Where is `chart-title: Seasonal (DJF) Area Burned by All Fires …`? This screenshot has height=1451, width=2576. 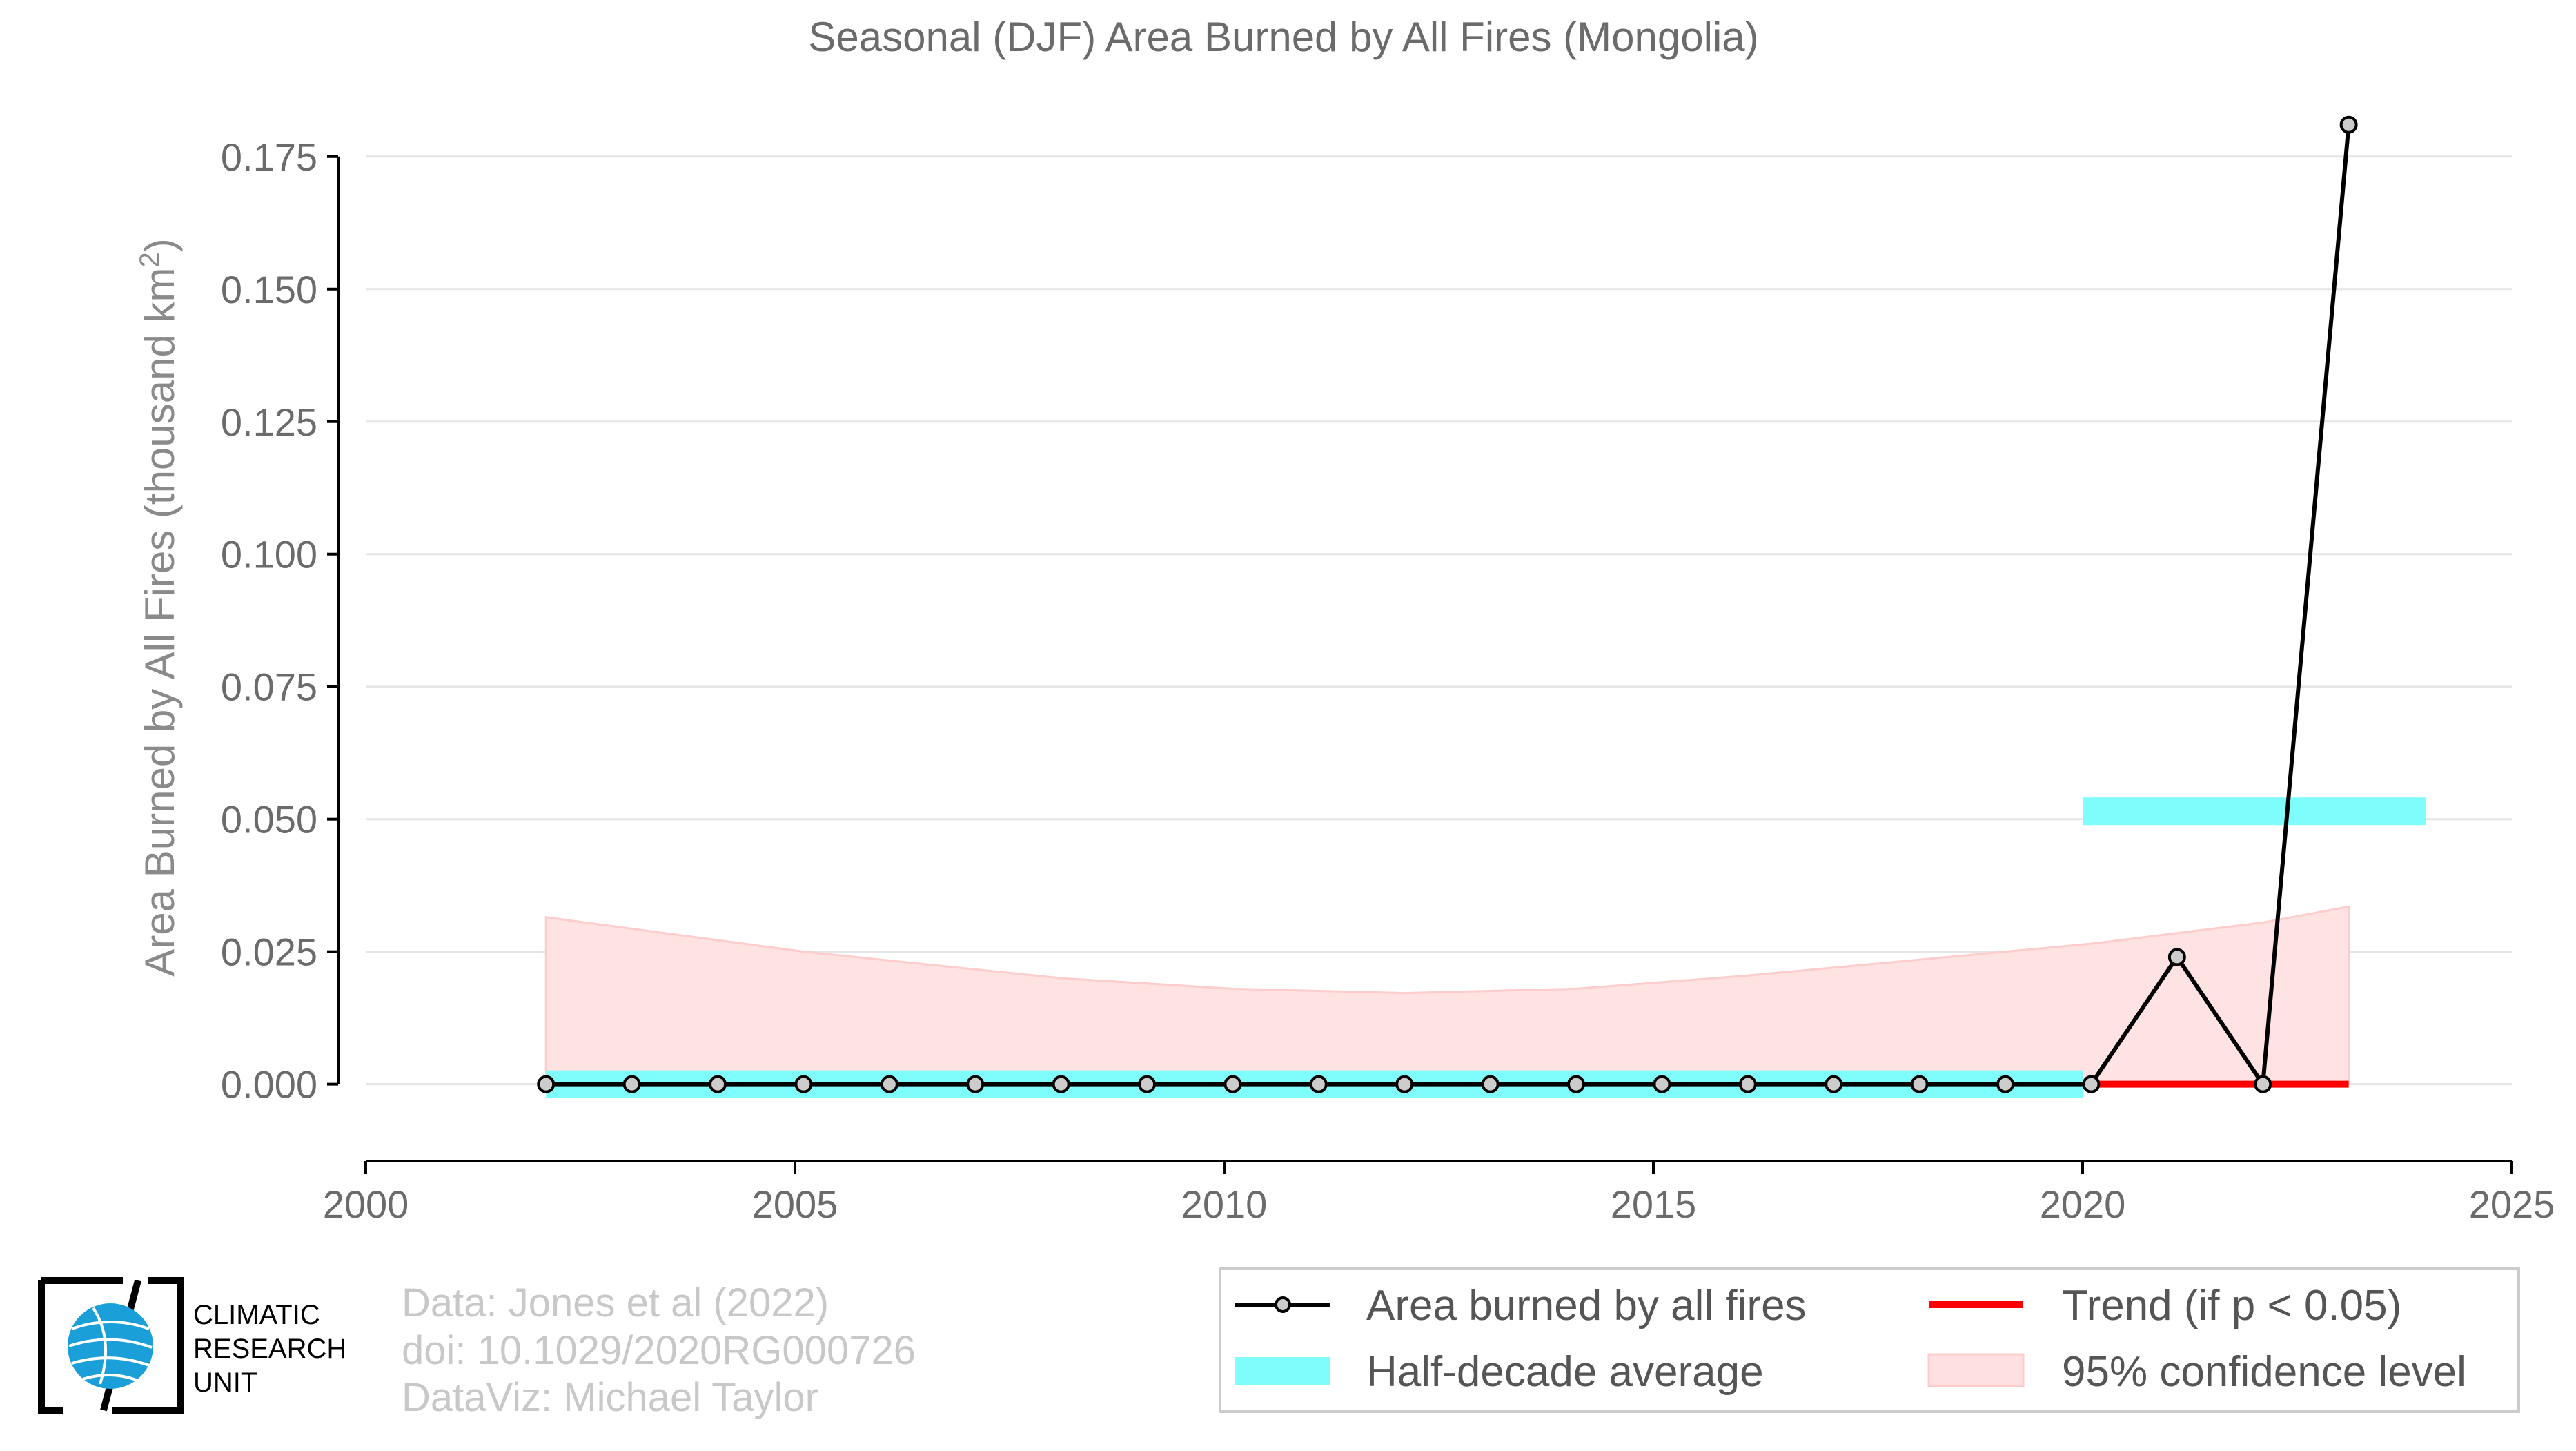 chart-title: Seasonal (DJF) Area Burned by All Fires … is located at coordinates (1283, 37).